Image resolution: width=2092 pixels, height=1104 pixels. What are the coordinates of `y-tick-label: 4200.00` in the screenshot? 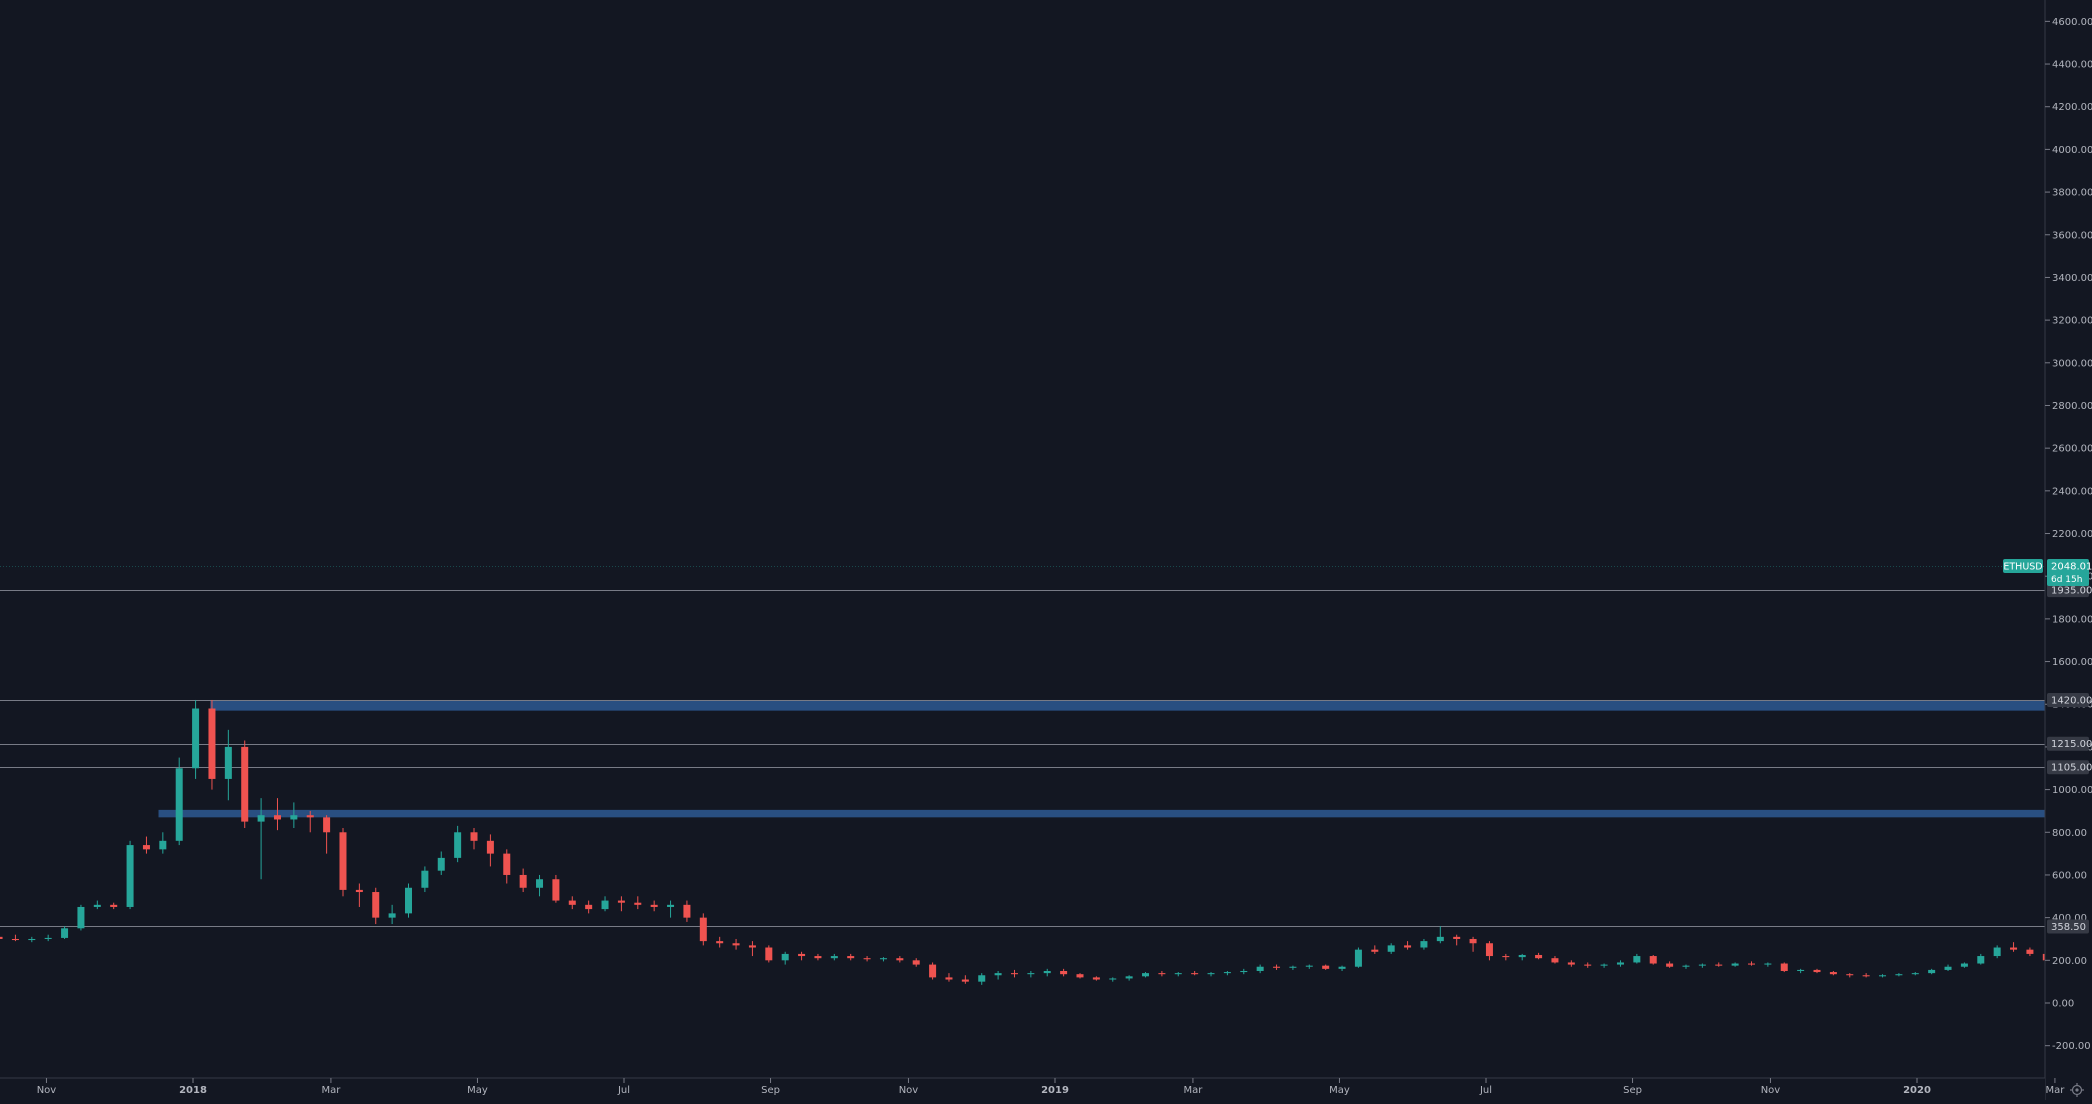 It's located at (2072, 107).